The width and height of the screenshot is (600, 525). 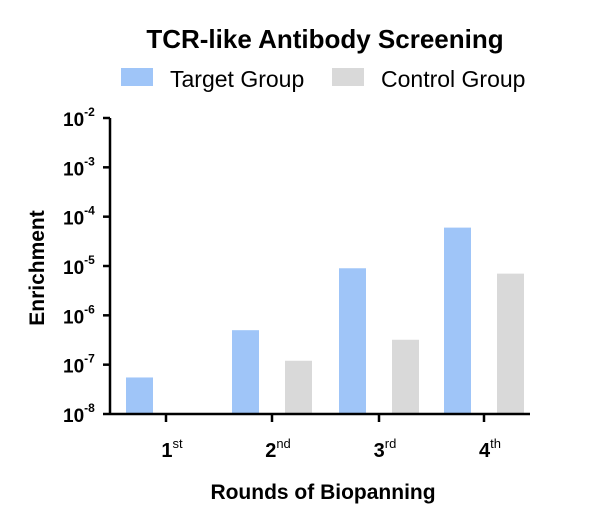 What do you see at coordinates (490, 449) in the screenshot?
I see `x-tick-label: 4th` at bounding box center [490, 449].